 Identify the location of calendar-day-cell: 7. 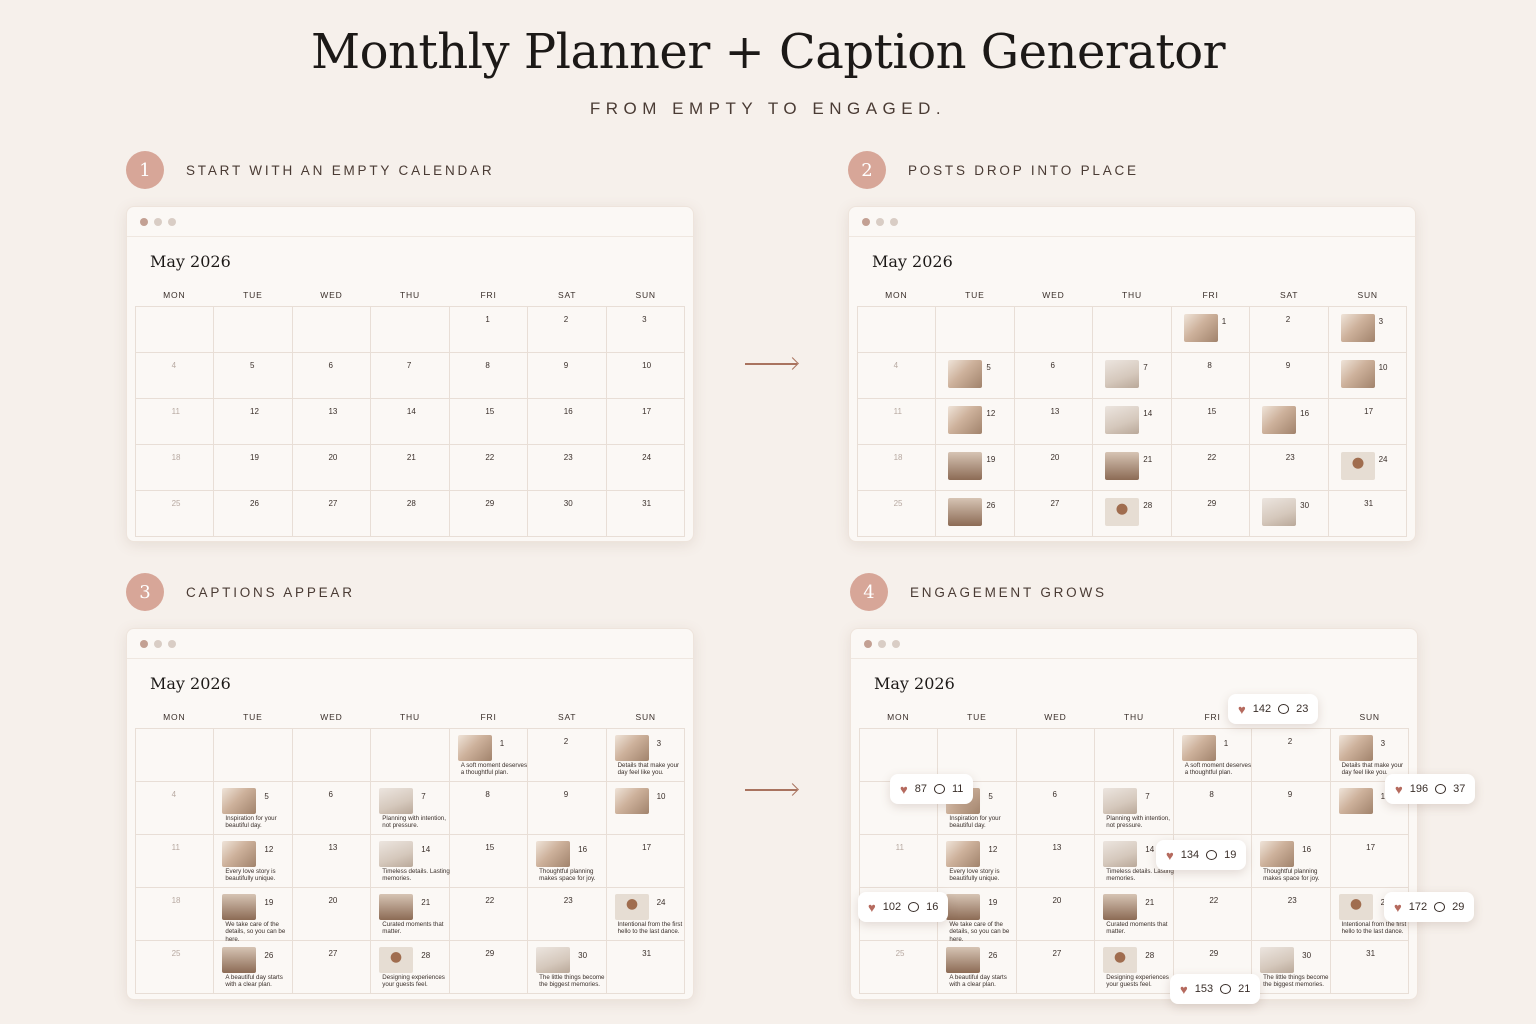
(1132, 376).